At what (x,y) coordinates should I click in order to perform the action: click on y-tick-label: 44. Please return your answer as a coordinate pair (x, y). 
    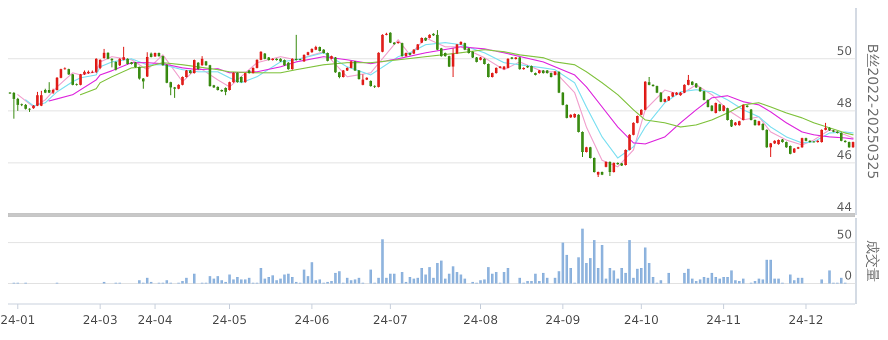
    Looking at the image, I should click on (844, 207).